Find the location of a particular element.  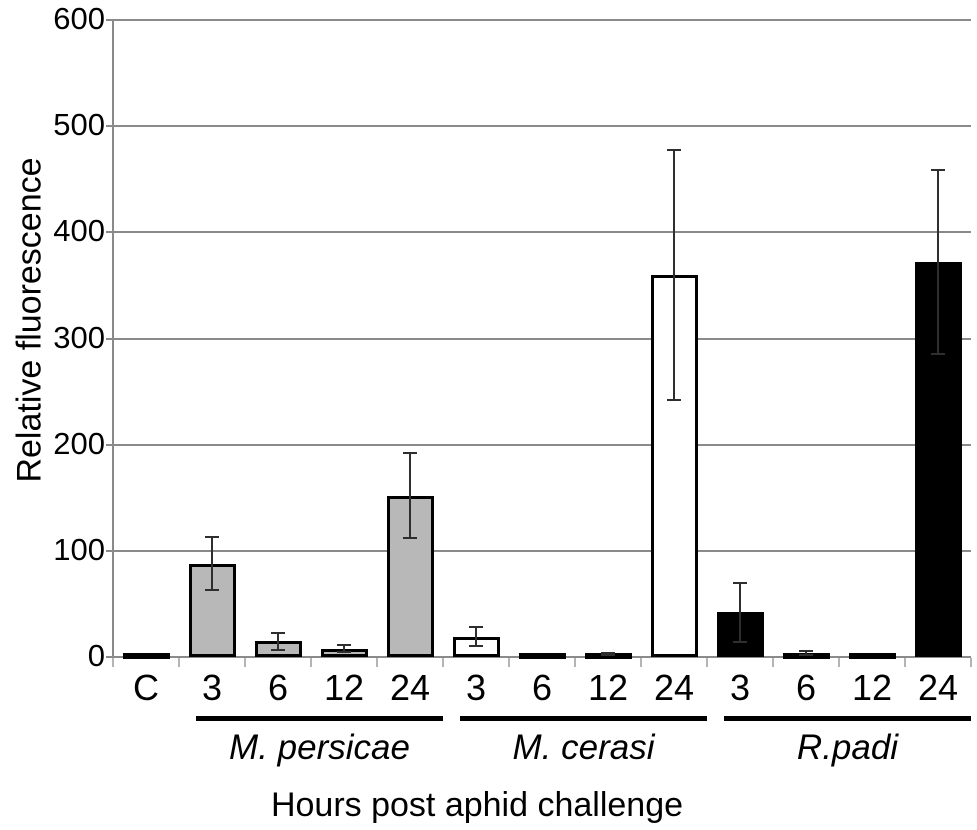

y-tick-label: 400 is located at coordinates (79, 231).